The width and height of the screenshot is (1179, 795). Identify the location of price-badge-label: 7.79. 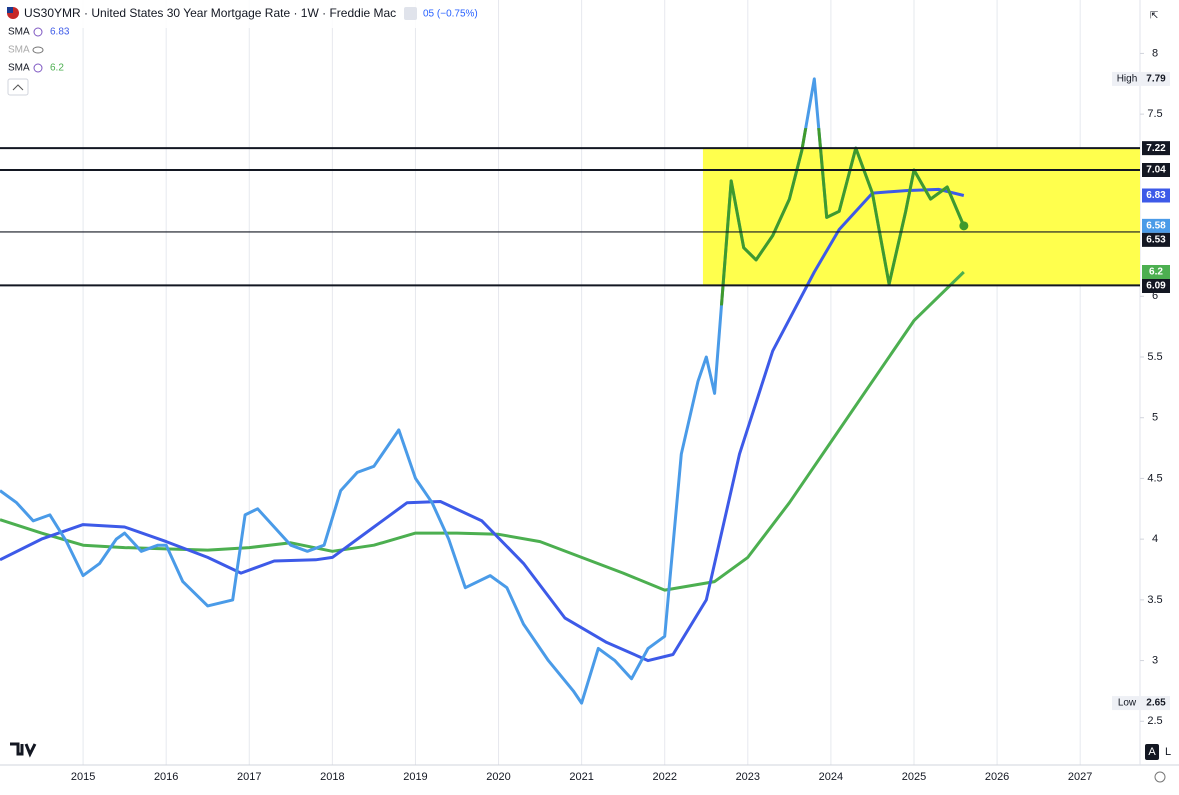
(1156, 79).